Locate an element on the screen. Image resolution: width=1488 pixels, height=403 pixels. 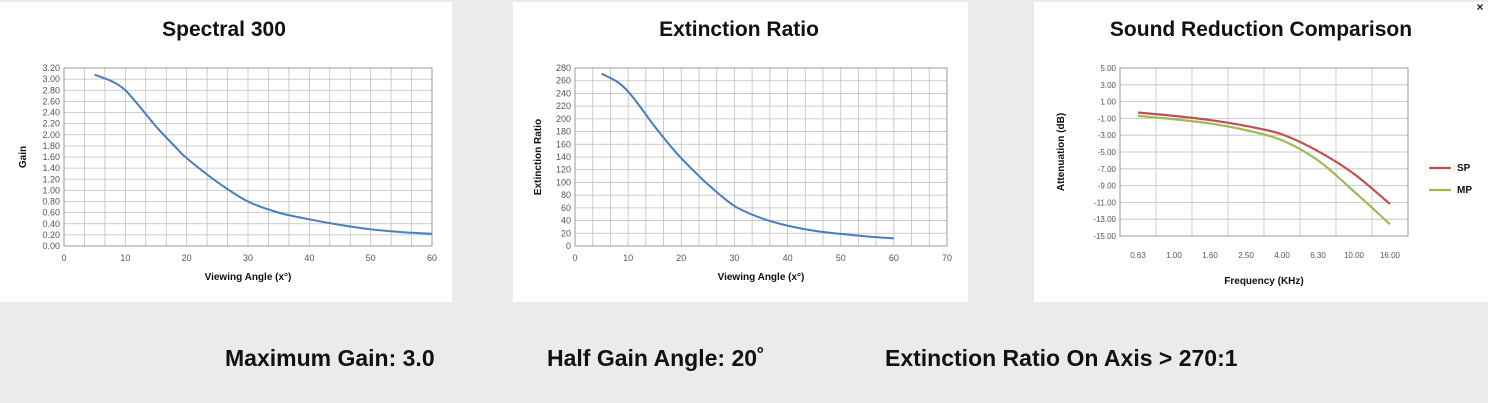
y-axis-label: Gain is located at coordinates (23, 157).